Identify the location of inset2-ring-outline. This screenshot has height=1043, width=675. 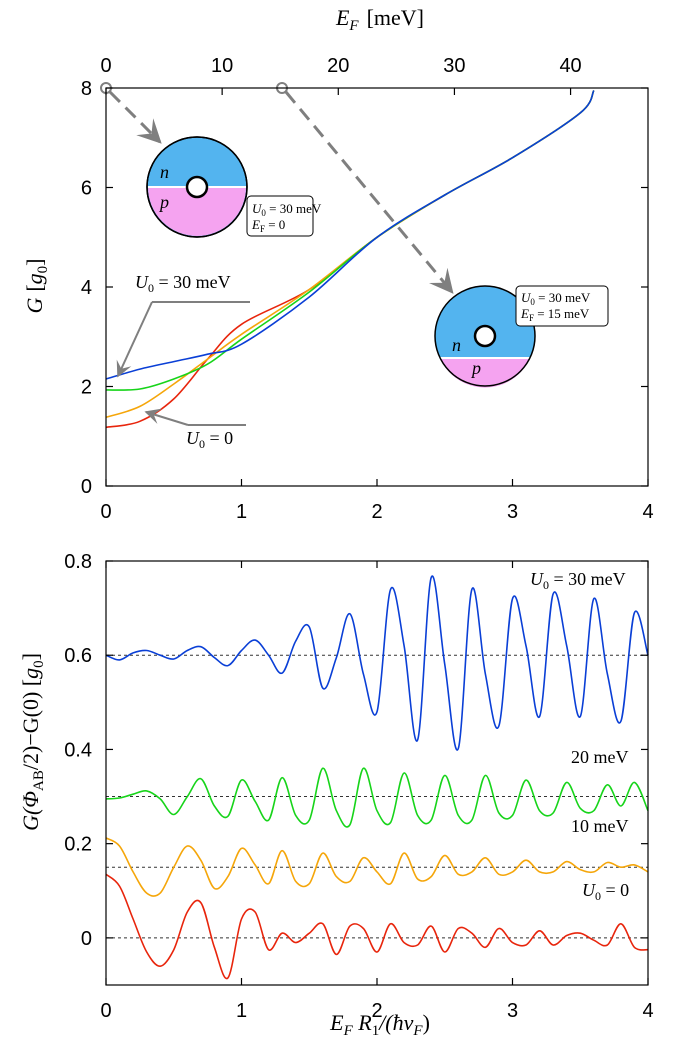
(485, 336).